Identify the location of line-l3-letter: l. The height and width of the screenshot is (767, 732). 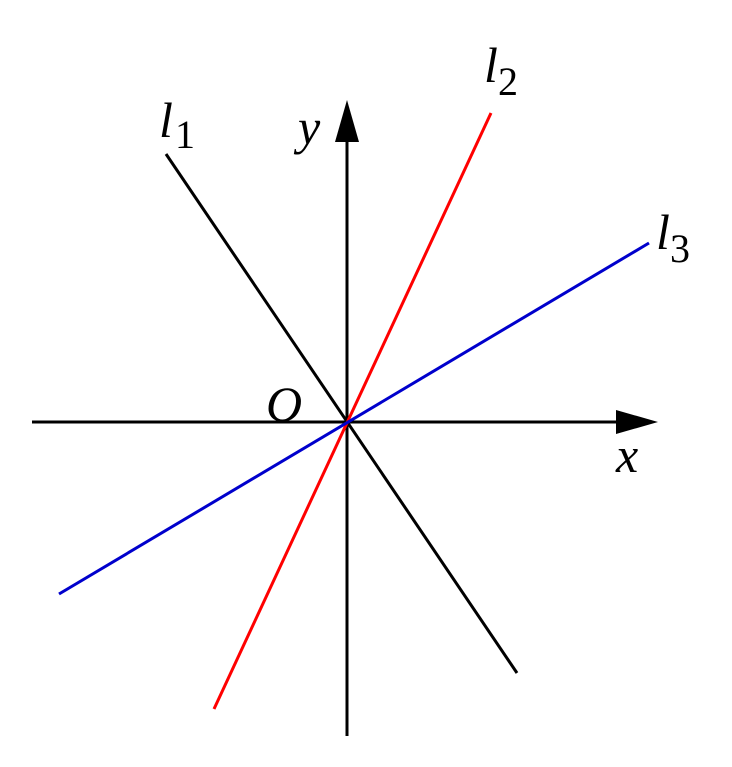
(663, 232).